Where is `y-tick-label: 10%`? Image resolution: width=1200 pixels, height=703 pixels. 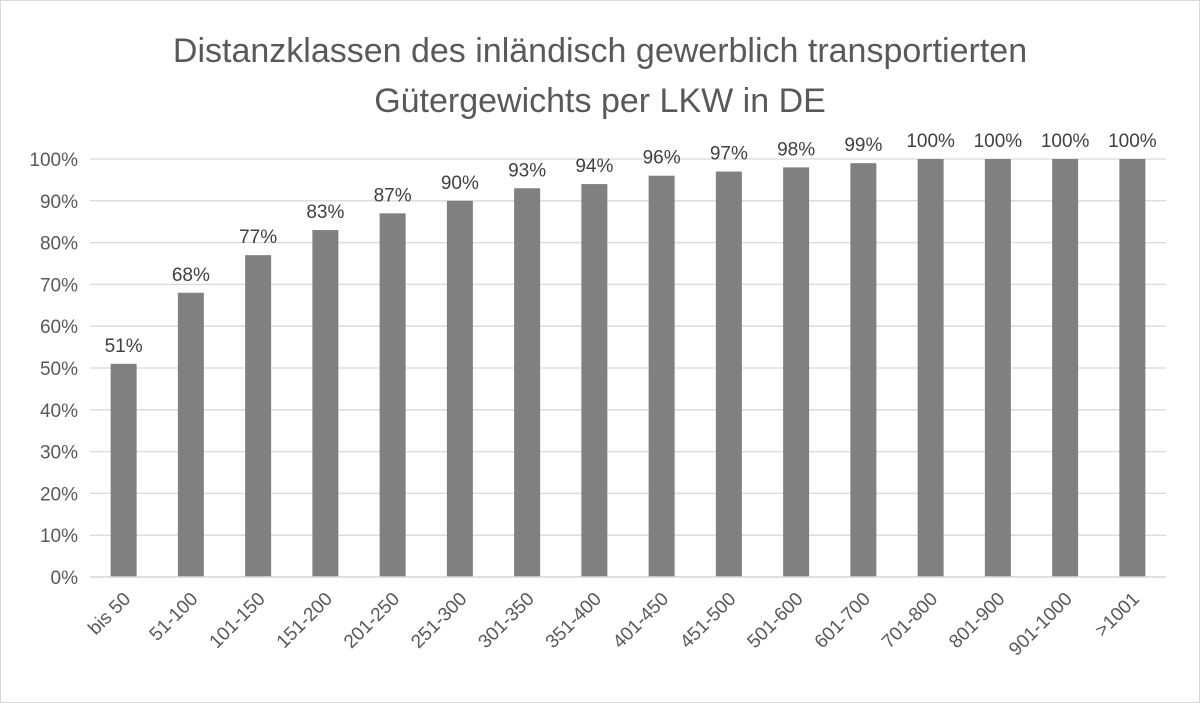 y-tick-label: 10% is located at coordinates (59, 536).